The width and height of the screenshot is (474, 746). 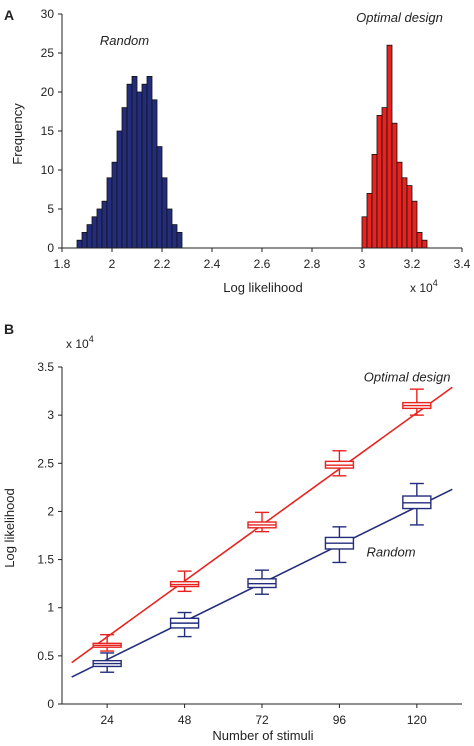 I want to click on panel-a-y-tick-label: 25, so click(x=48, y=53).